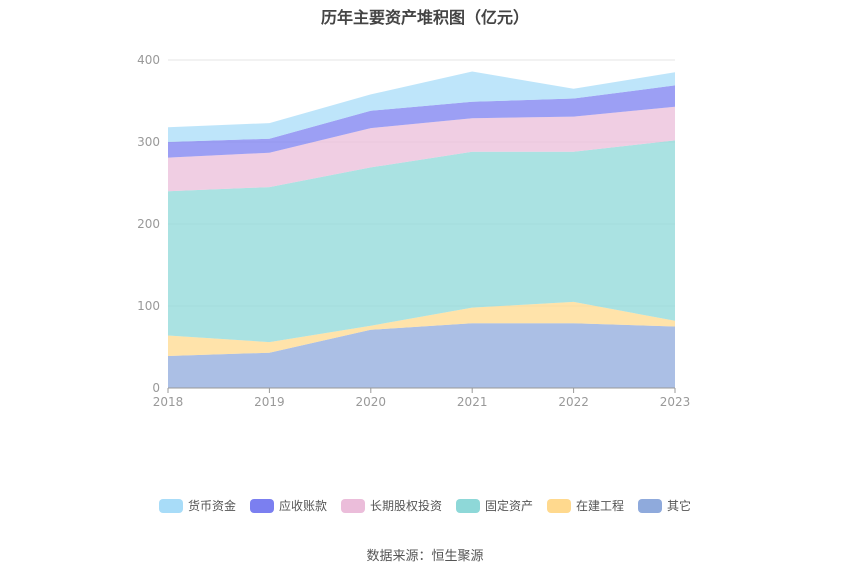 Image resolution: width=850 pixels, height=575 pixels. Describe the element at coordinates (148, 60) in the screenshot. I see `y-tick-label: 400` at that location.